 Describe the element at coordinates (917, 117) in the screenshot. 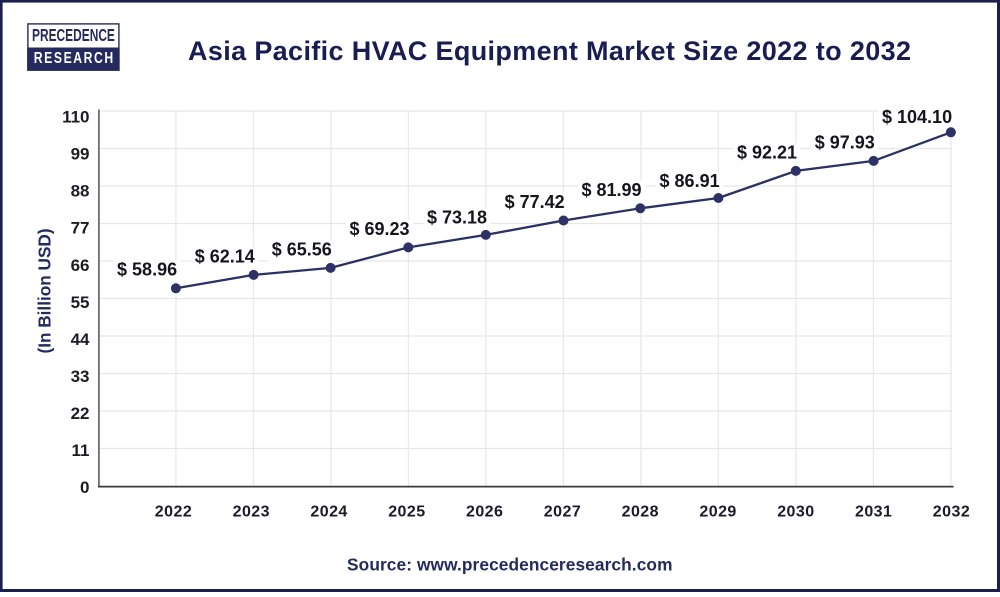

I see `svg-text: $ 104.10` at that location.